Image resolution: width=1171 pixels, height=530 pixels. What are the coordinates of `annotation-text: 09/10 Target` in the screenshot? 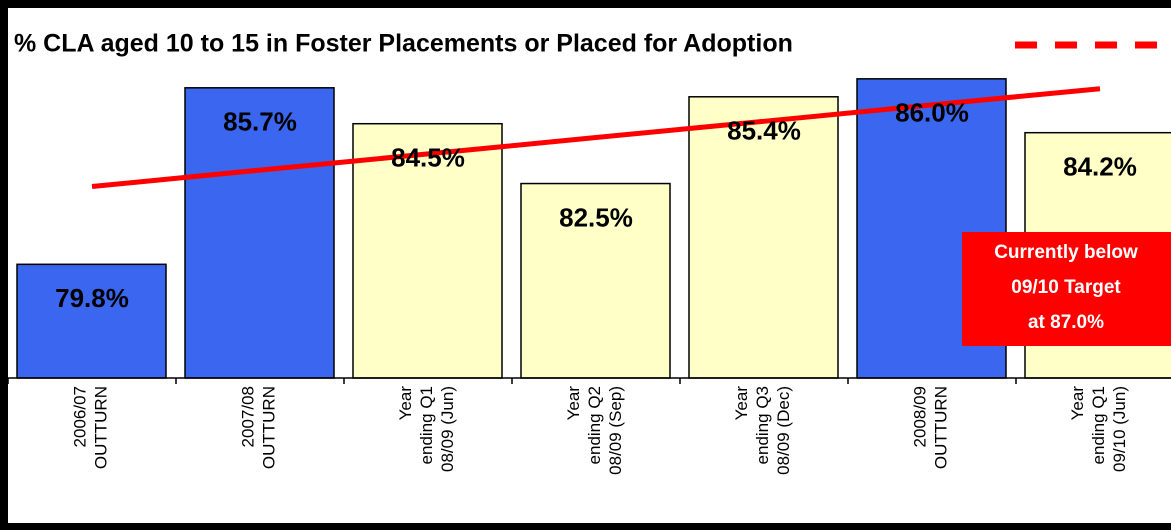 It's located at (1066, 287).